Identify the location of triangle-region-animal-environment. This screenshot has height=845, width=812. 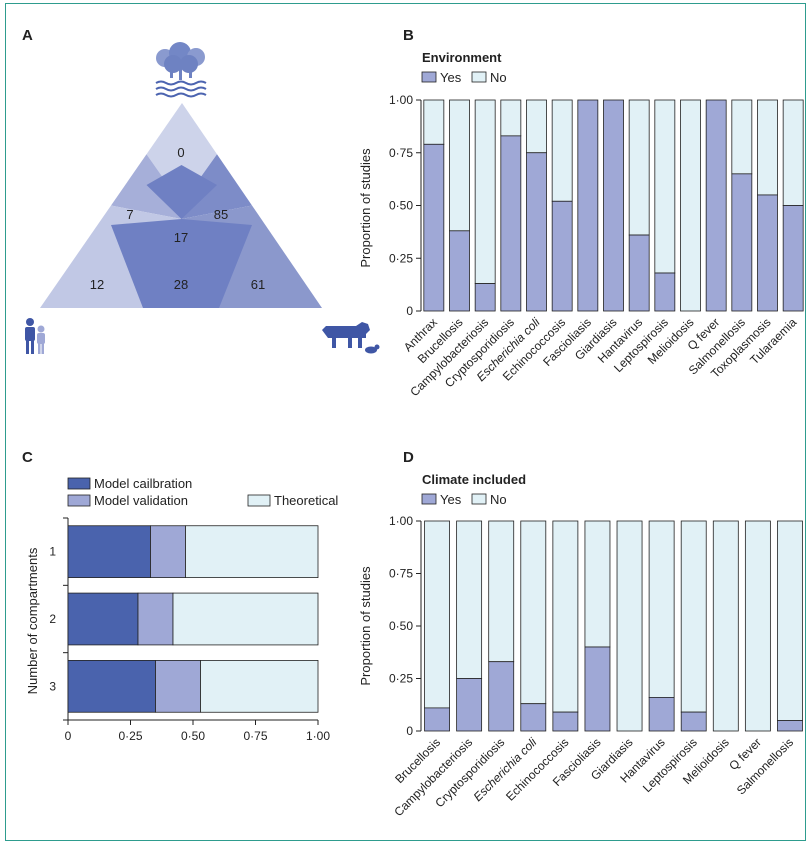
(216, 186).